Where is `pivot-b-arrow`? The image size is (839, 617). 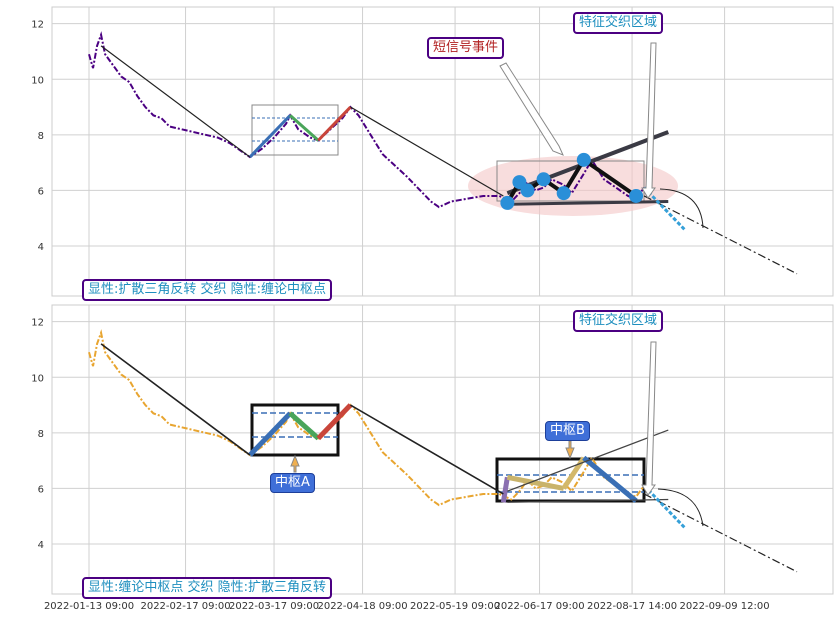
pivot-b-arrow is located at coordinates (570, 450).